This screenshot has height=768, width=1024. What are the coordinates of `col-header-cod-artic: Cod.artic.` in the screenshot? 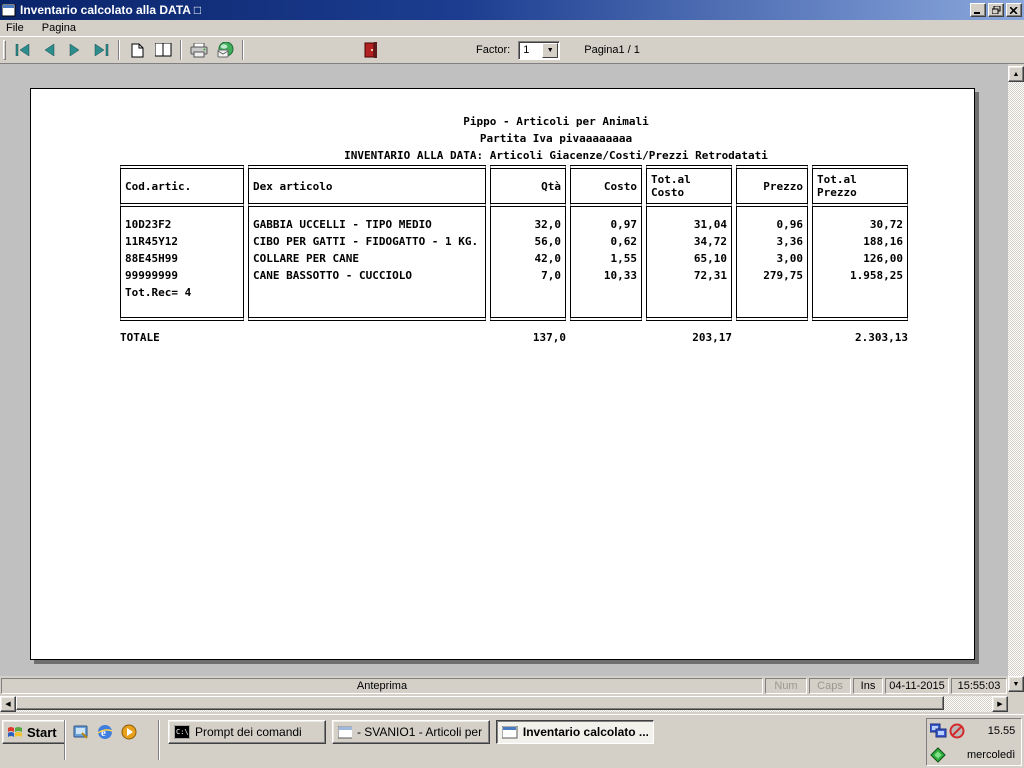 It's located at (182, 186).